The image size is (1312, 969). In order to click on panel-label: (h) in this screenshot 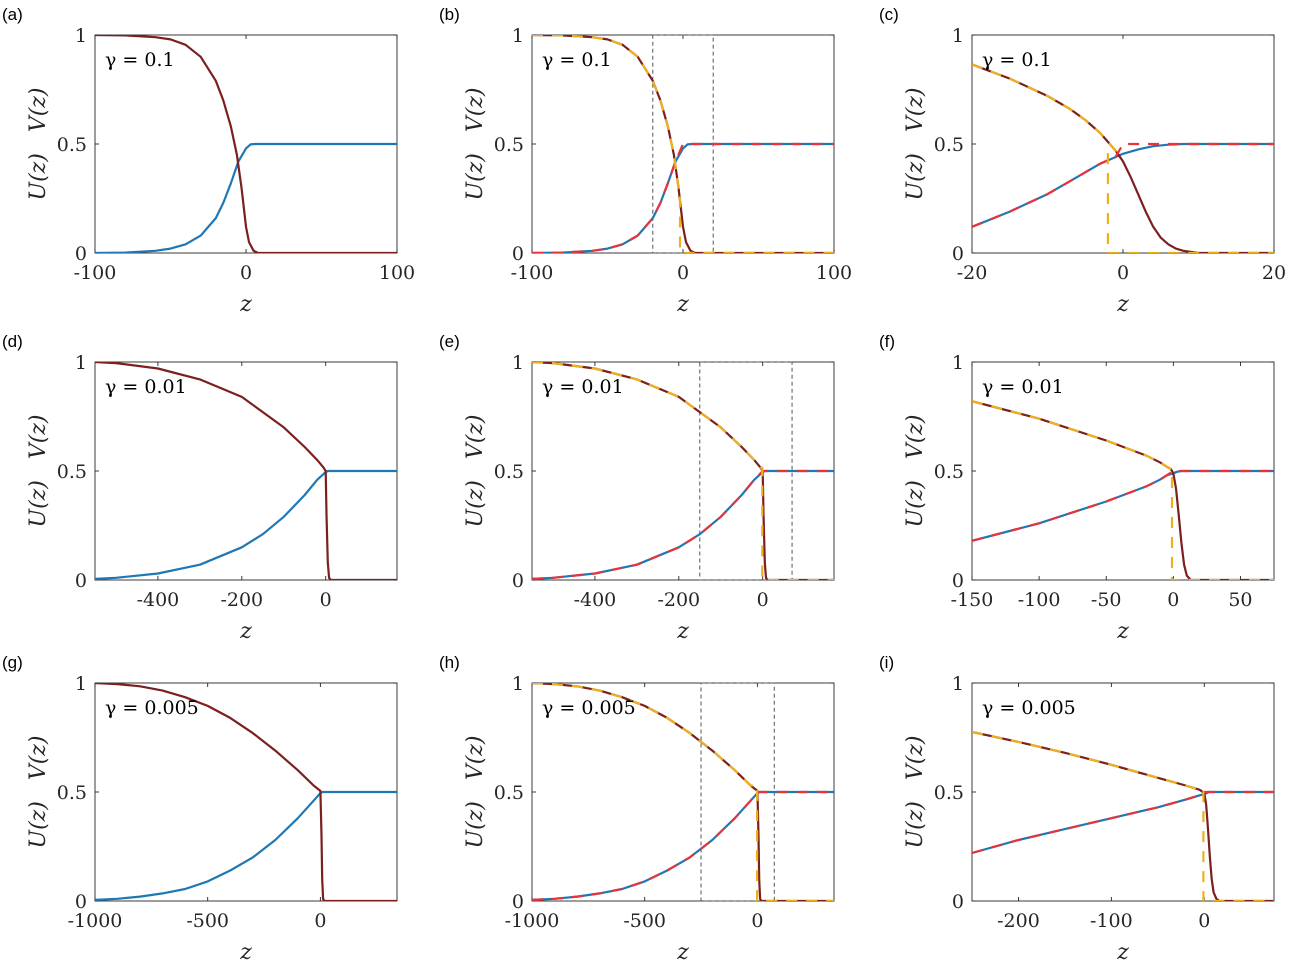, I will do `click(449, 662)`.